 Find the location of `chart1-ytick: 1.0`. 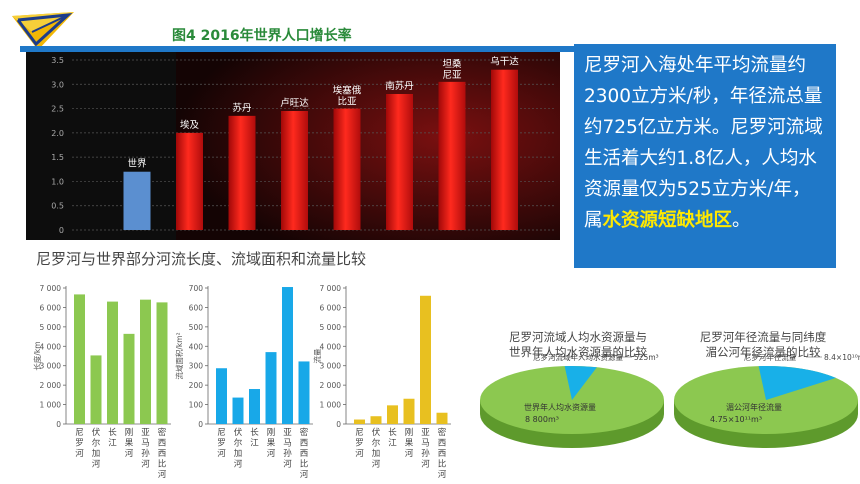

chart1-ytick: 1.0 is located at coordinates (57, 181).